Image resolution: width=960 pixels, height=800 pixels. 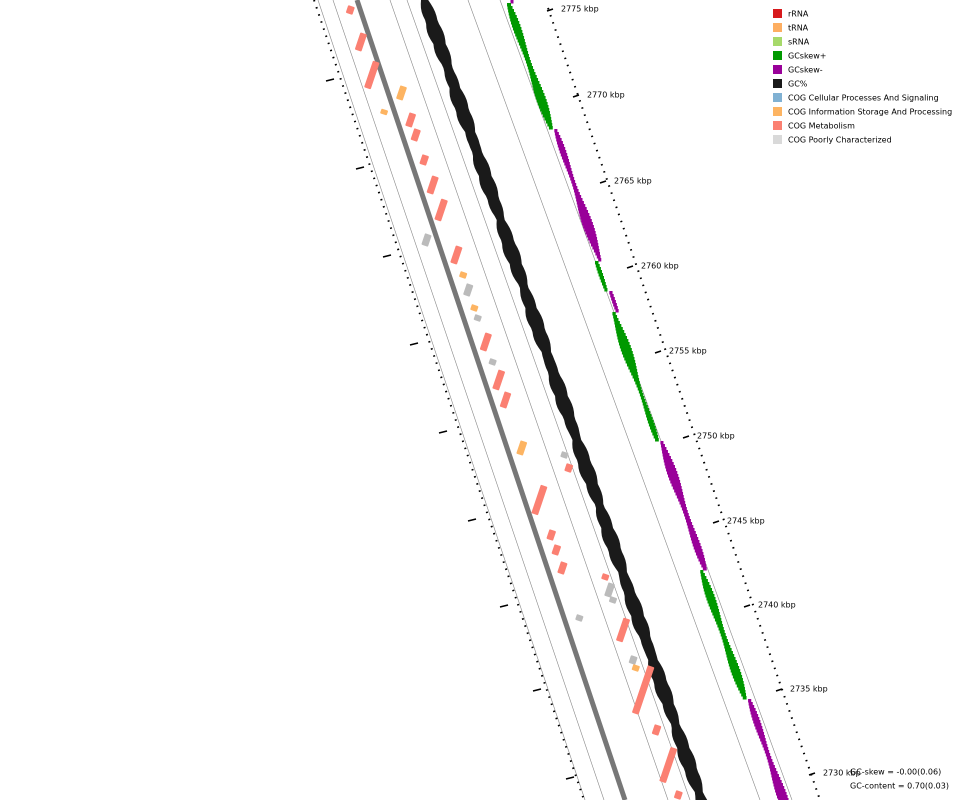 I want to click on legend-label: COG Metabolism, so click(x=821, y=126).